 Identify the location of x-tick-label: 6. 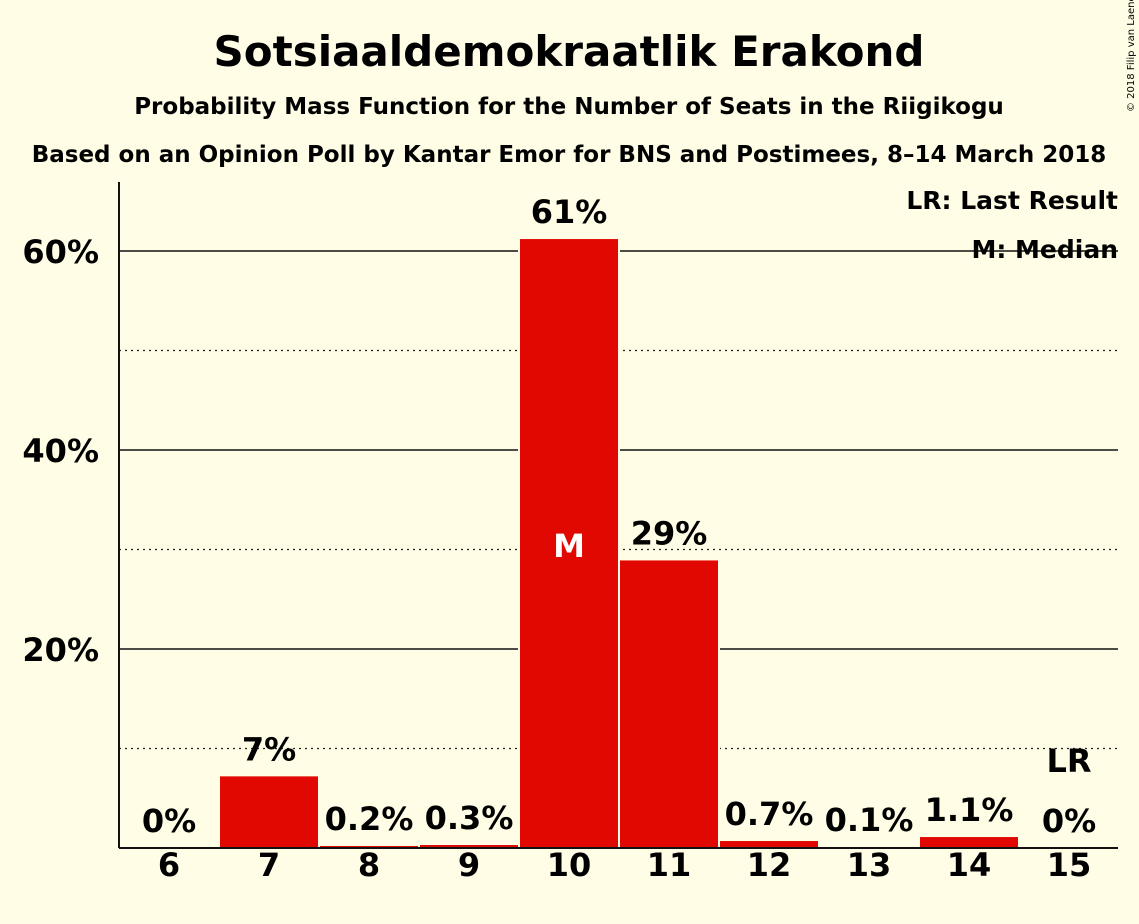
(169, 865).